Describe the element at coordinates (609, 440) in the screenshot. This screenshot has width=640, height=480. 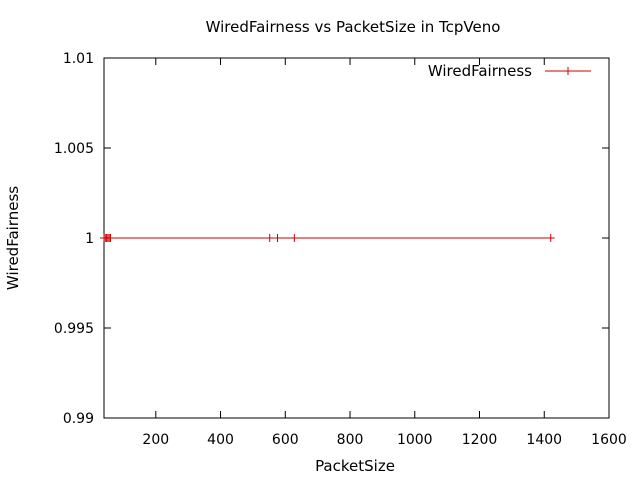
I see `x-tick-label: 1600` at that location.